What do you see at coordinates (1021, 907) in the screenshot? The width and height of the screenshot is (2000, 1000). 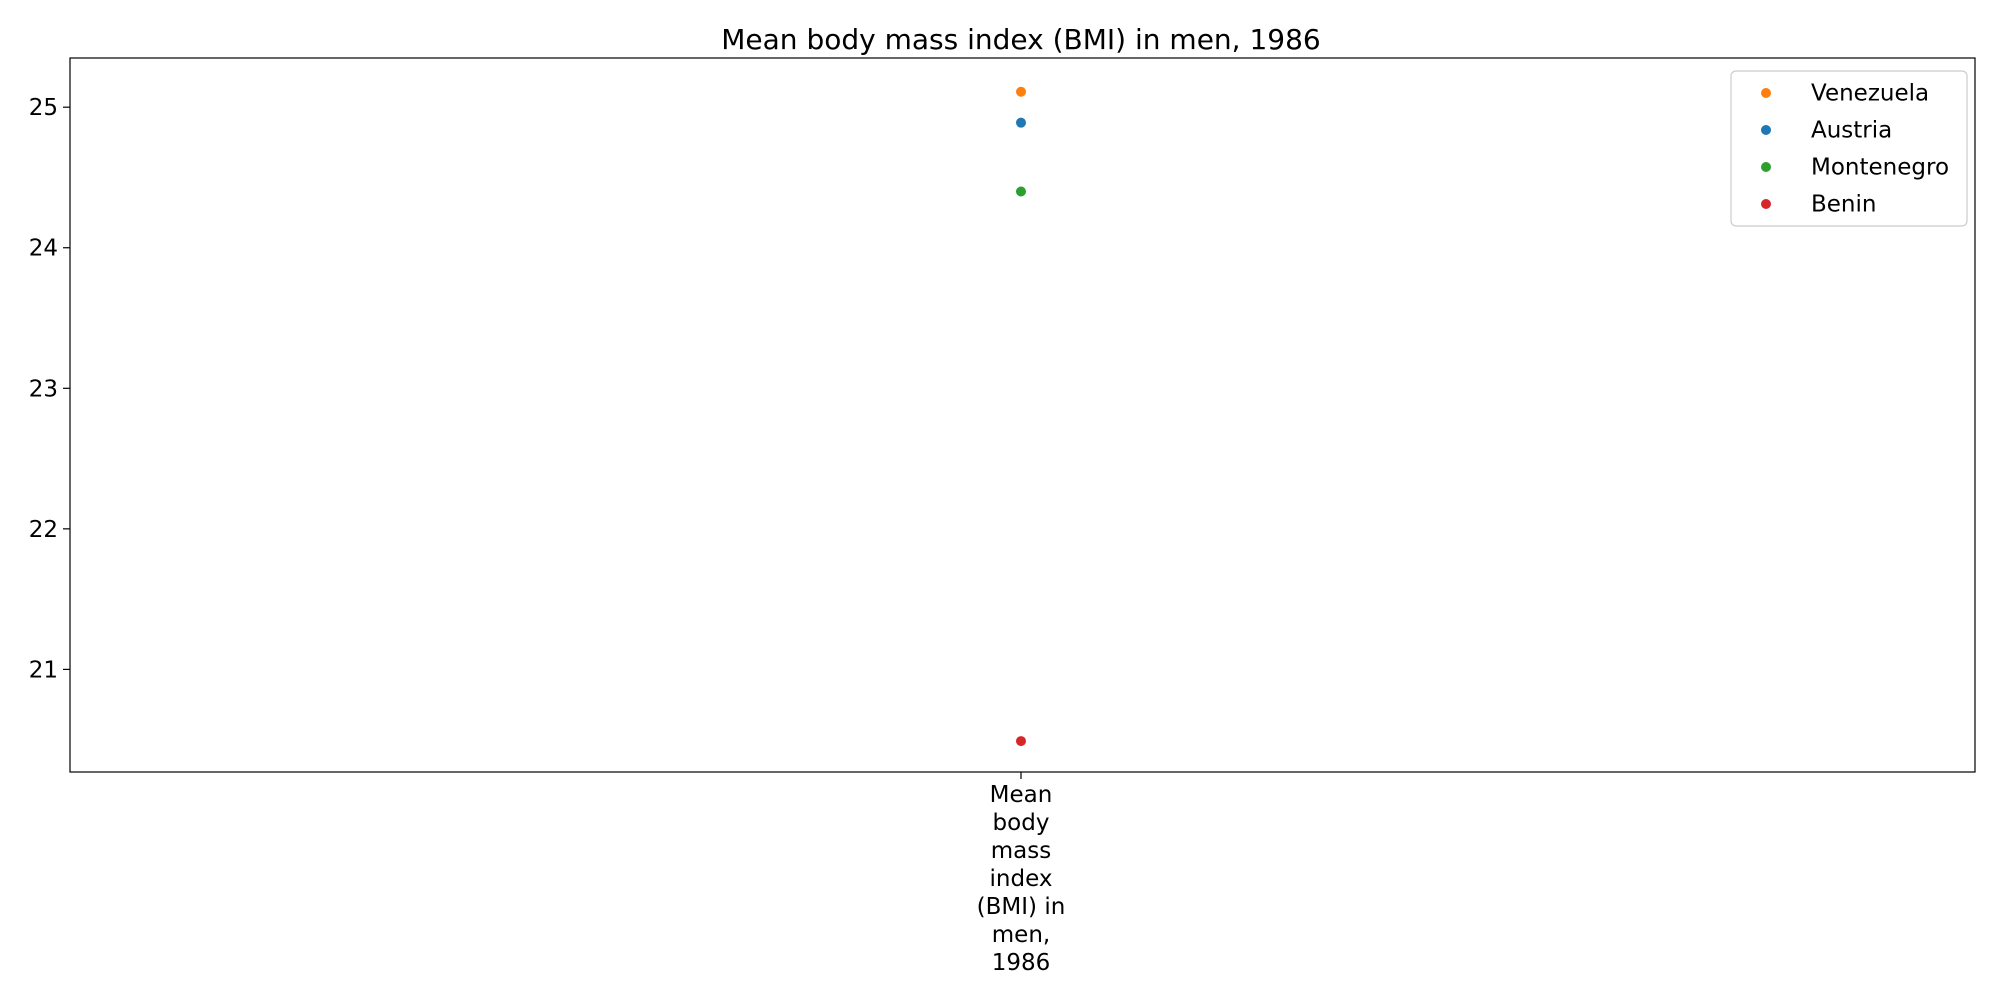 I see `x-tick-label-line: (BMI) in` at bounding box center [1021, 907].